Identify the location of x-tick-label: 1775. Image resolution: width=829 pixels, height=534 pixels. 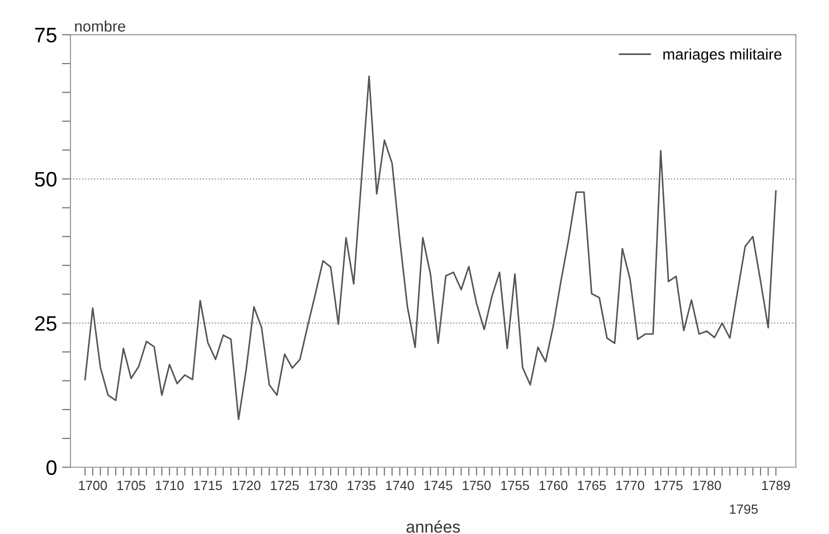
(668, 485).